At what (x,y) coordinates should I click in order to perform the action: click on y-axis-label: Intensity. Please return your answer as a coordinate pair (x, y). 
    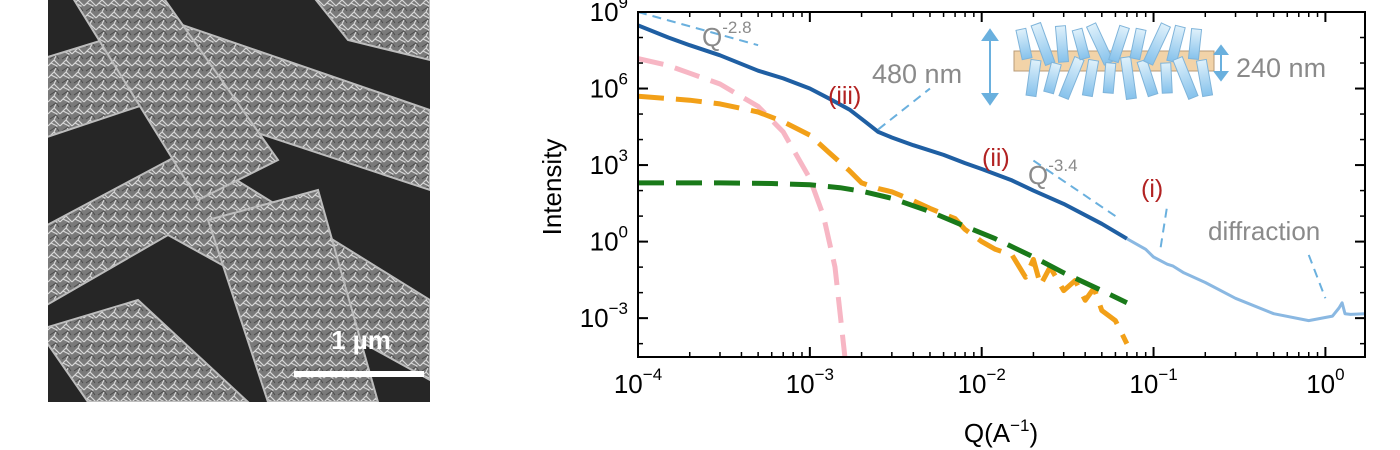
    Looking at the image, I should click on (552, 187).